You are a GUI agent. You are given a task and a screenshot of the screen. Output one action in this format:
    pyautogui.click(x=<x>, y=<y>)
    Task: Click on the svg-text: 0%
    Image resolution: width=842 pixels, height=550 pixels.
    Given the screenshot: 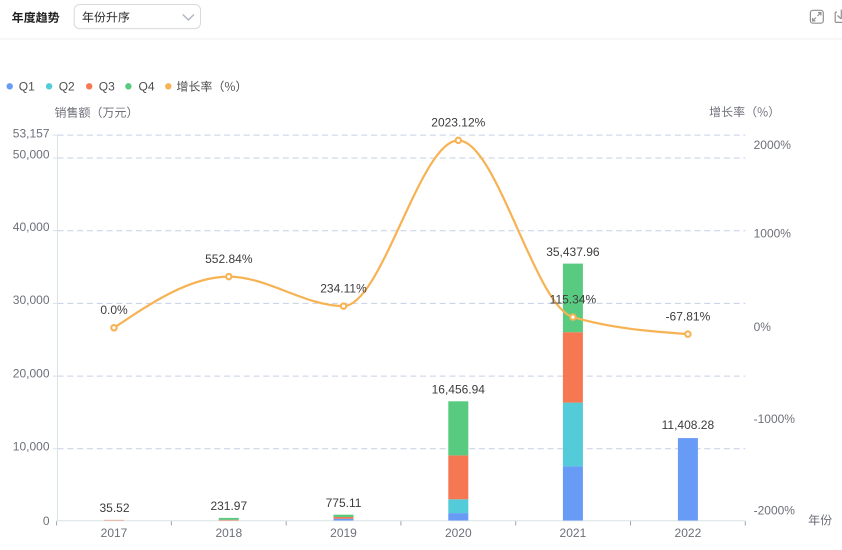 What is the action you would take?
    pyautogui.click(x=763, y=327)
    